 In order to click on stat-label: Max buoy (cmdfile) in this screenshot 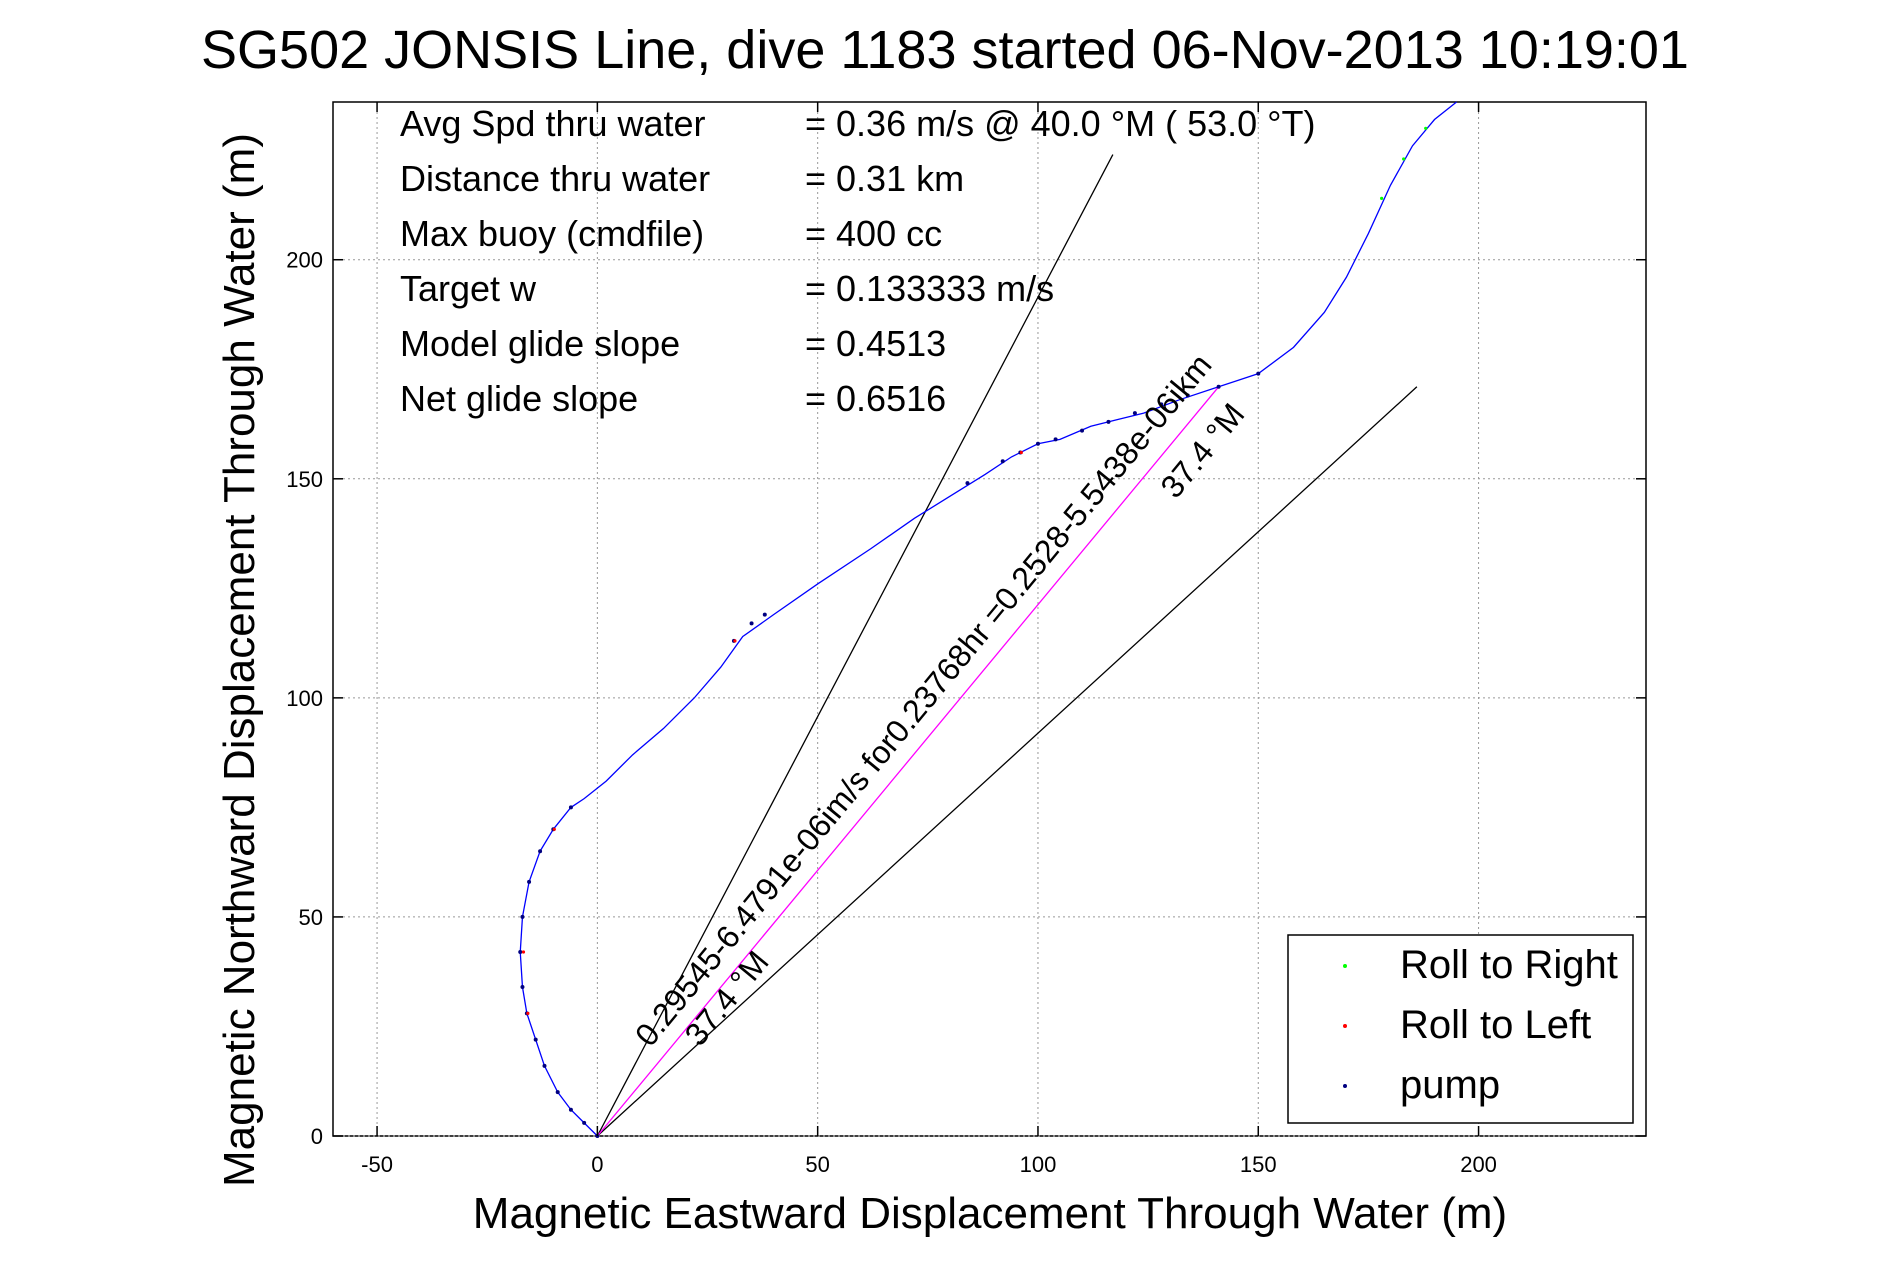, I will do `click(552, 233)`.